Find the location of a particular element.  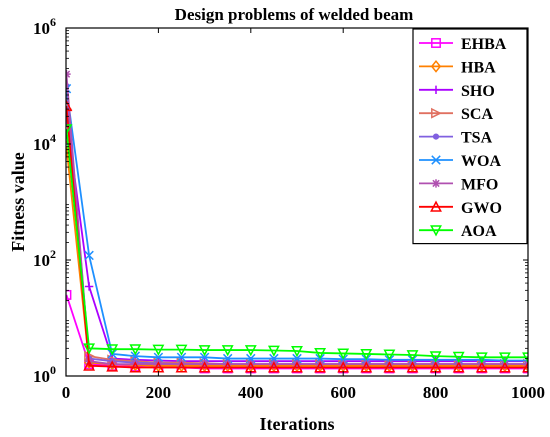

legend-label-tsa: TSA is located at coordinates (477, 138).